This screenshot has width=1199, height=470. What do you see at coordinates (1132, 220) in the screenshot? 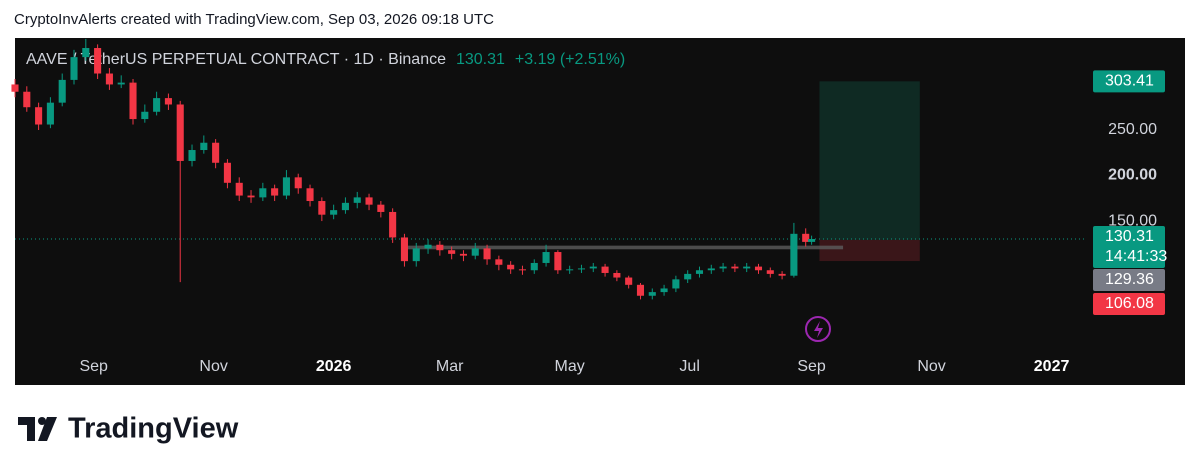
I see `y-tick-label: 150.00` at bounding box center [1132, 220].